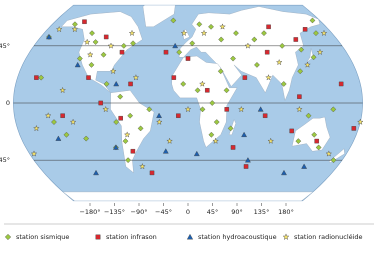 This screenshot has width=378, height=254. Describe the element at coordinates (213, 212) in the screenshot. I see `x-tick-label: 45°` at that location.